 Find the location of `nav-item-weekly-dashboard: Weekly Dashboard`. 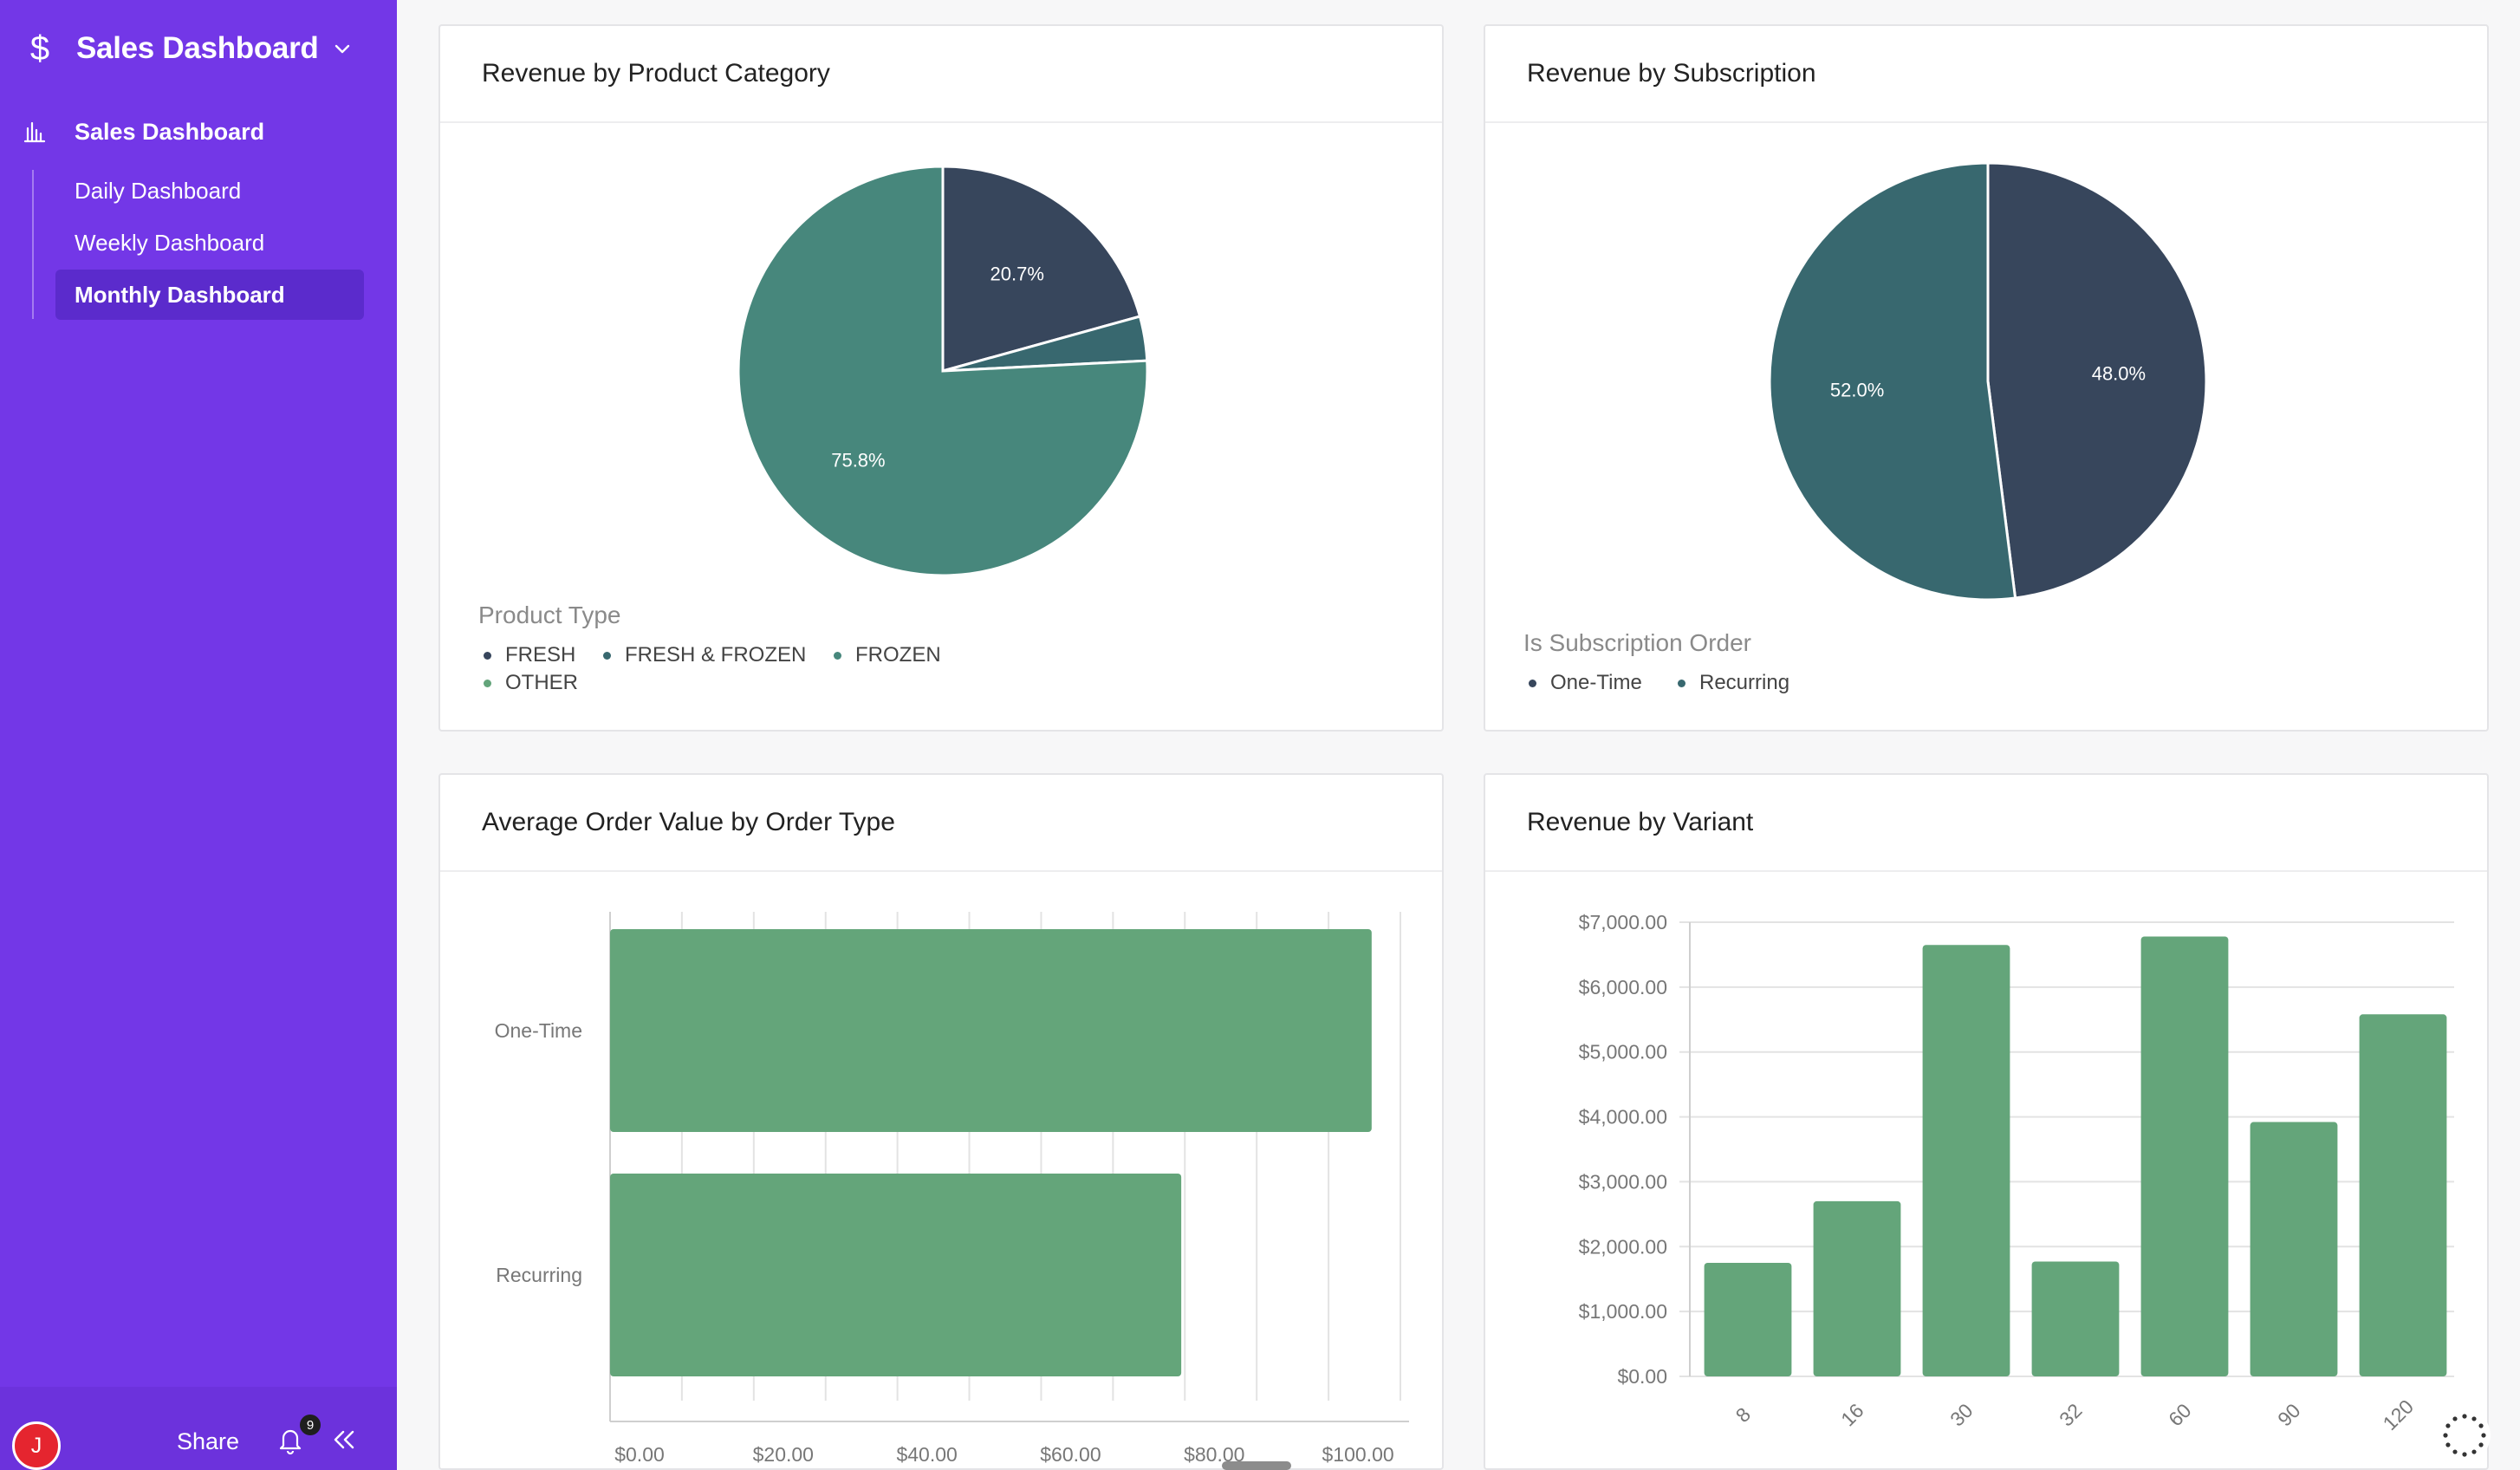

nav-item-weekly-dashboard: Weekly Dashboard is located at coordinates (209, 243).